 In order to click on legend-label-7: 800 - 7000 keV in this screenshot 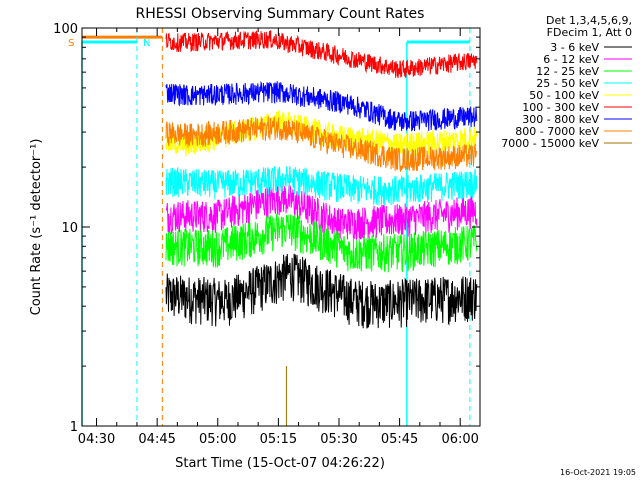, I will do `click(557, 131)`.